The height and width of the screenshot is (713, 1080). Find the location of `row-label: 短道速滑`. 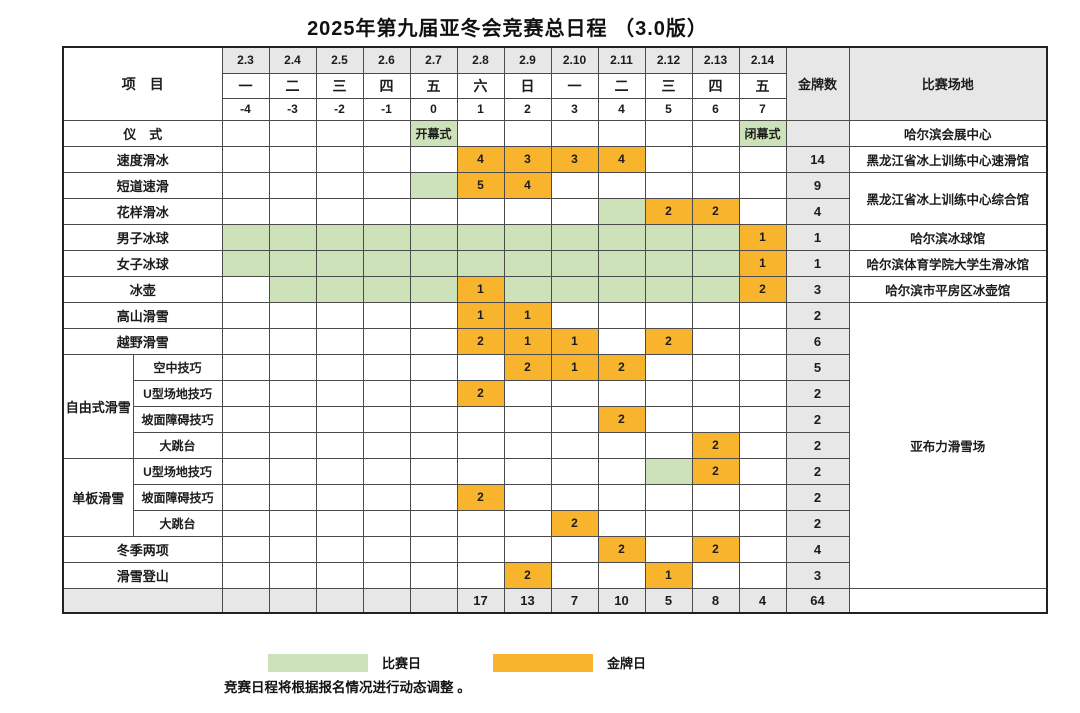

row-label: 短道速滑 is located at coordinates (142, 185).